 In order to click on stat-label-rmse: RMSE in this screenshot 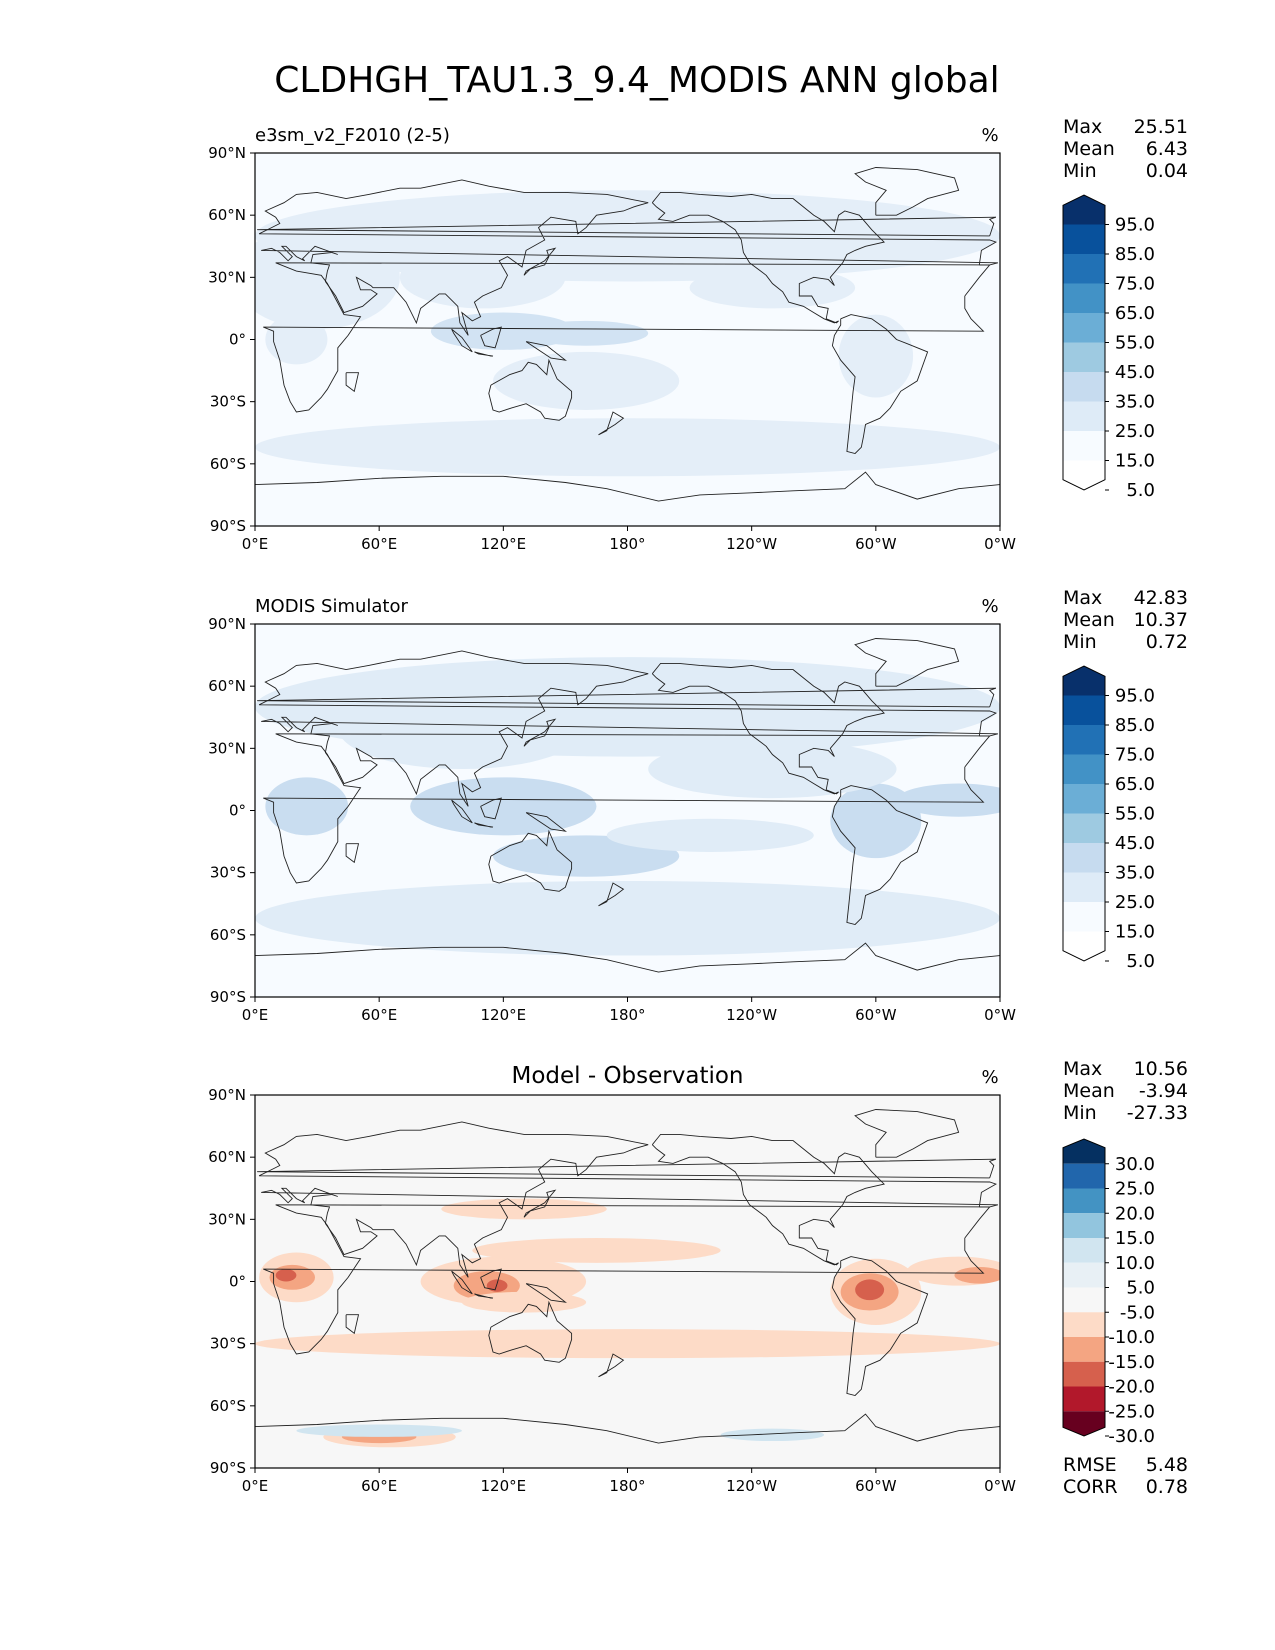, I will do `click(1090, 1465)`.